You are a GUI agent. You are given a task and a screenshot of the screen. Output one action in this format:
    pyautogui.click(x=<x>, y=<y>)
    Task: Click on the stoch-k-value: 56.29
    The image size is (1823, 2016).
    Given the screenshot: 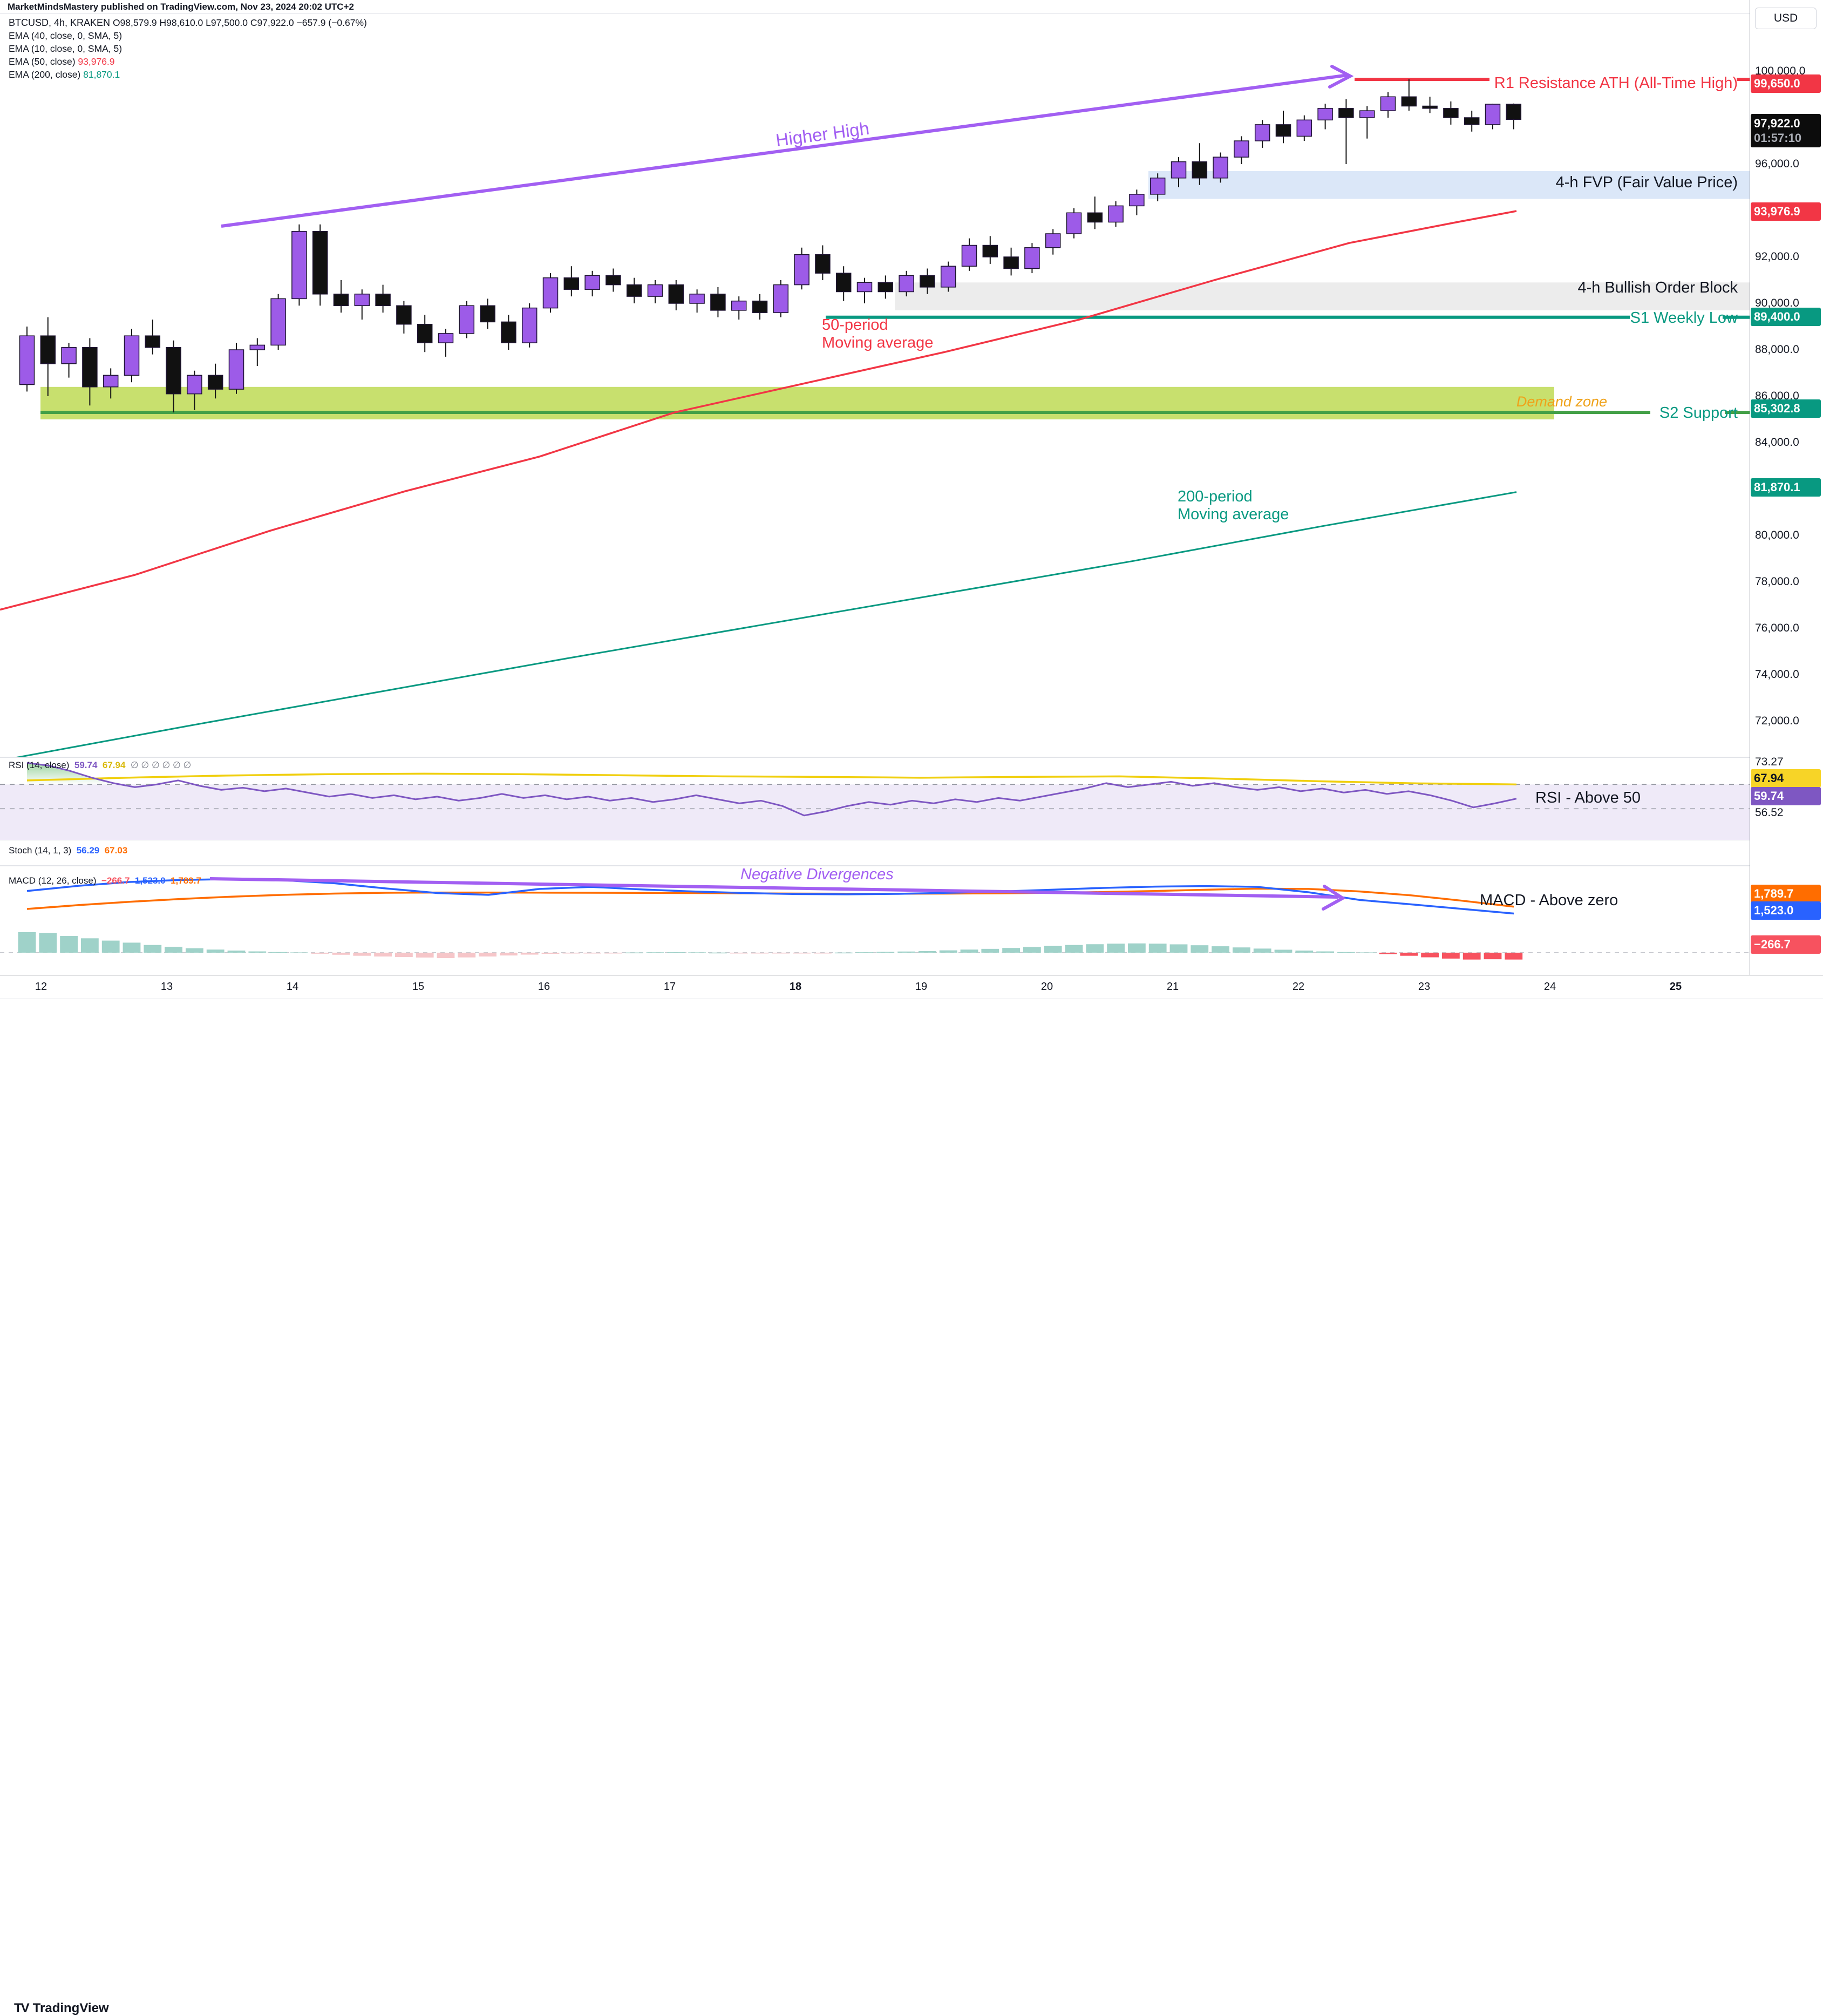 What is the action you would take?
    pyautogui.click(x=88, y=850)
    